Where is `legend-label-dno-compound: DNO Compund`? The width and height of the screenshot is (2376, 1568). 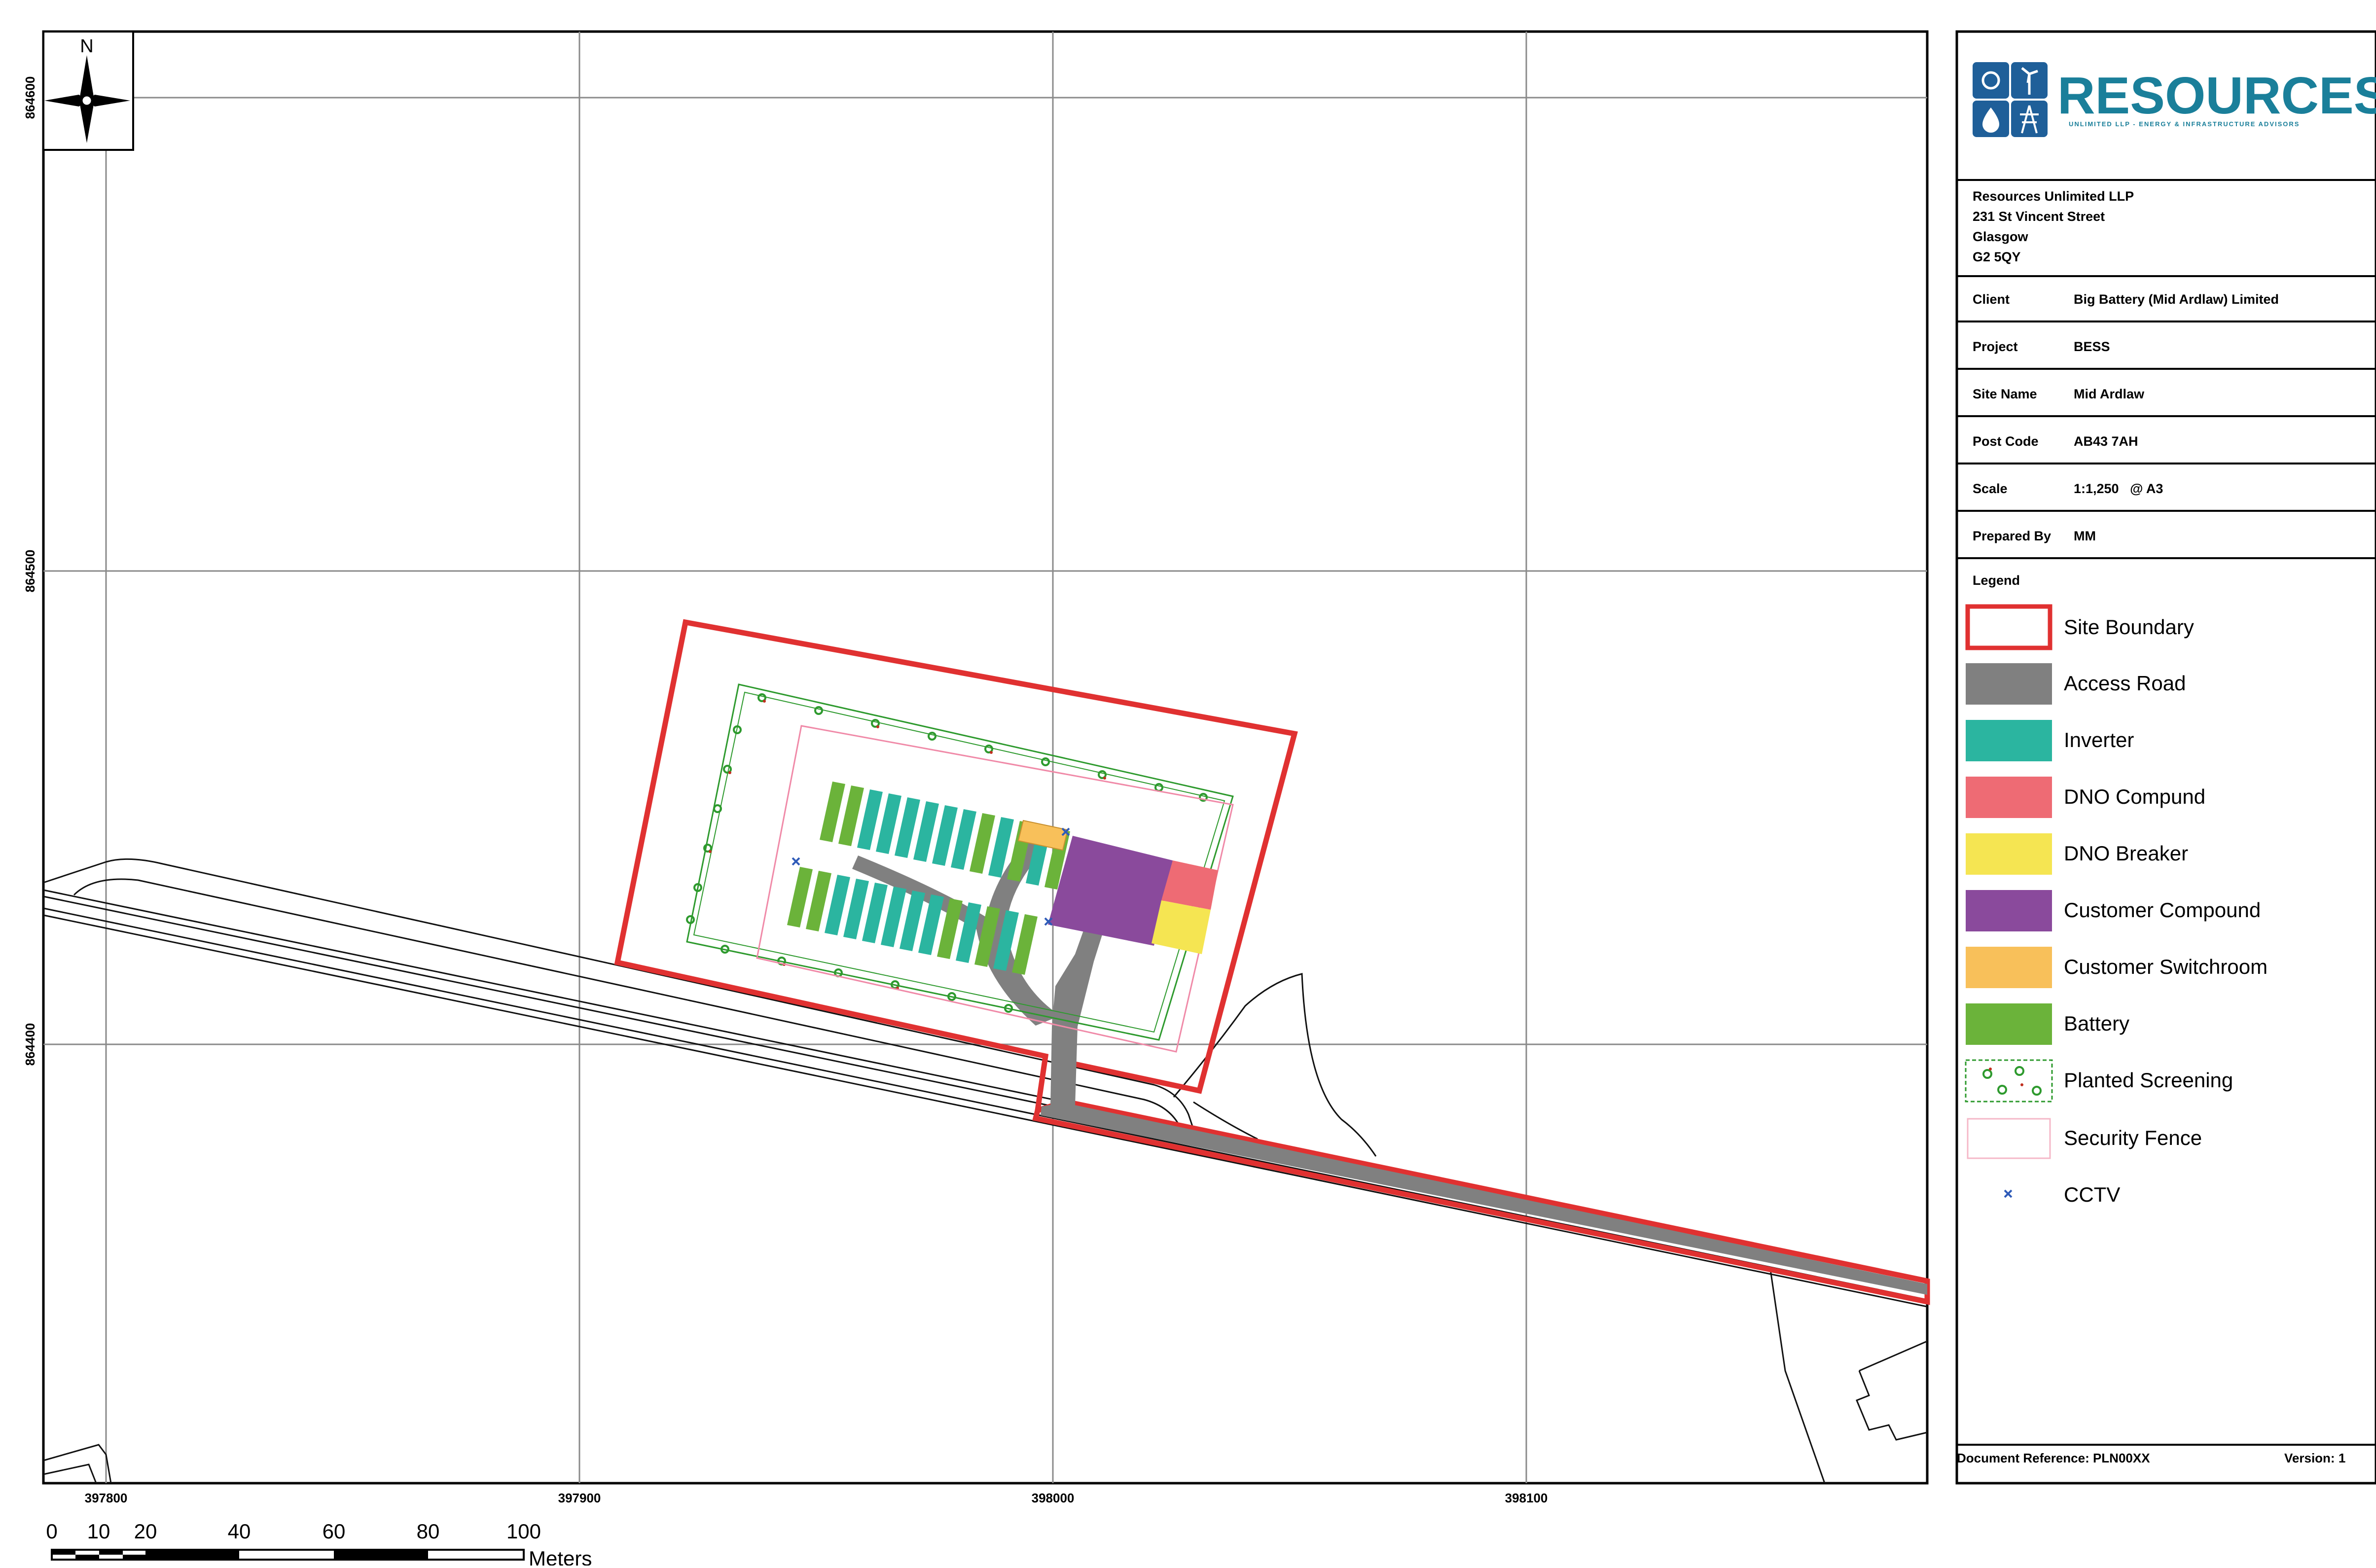 legend-label-dno-compound: DNO Compund is located at coordinates (2134, 796).